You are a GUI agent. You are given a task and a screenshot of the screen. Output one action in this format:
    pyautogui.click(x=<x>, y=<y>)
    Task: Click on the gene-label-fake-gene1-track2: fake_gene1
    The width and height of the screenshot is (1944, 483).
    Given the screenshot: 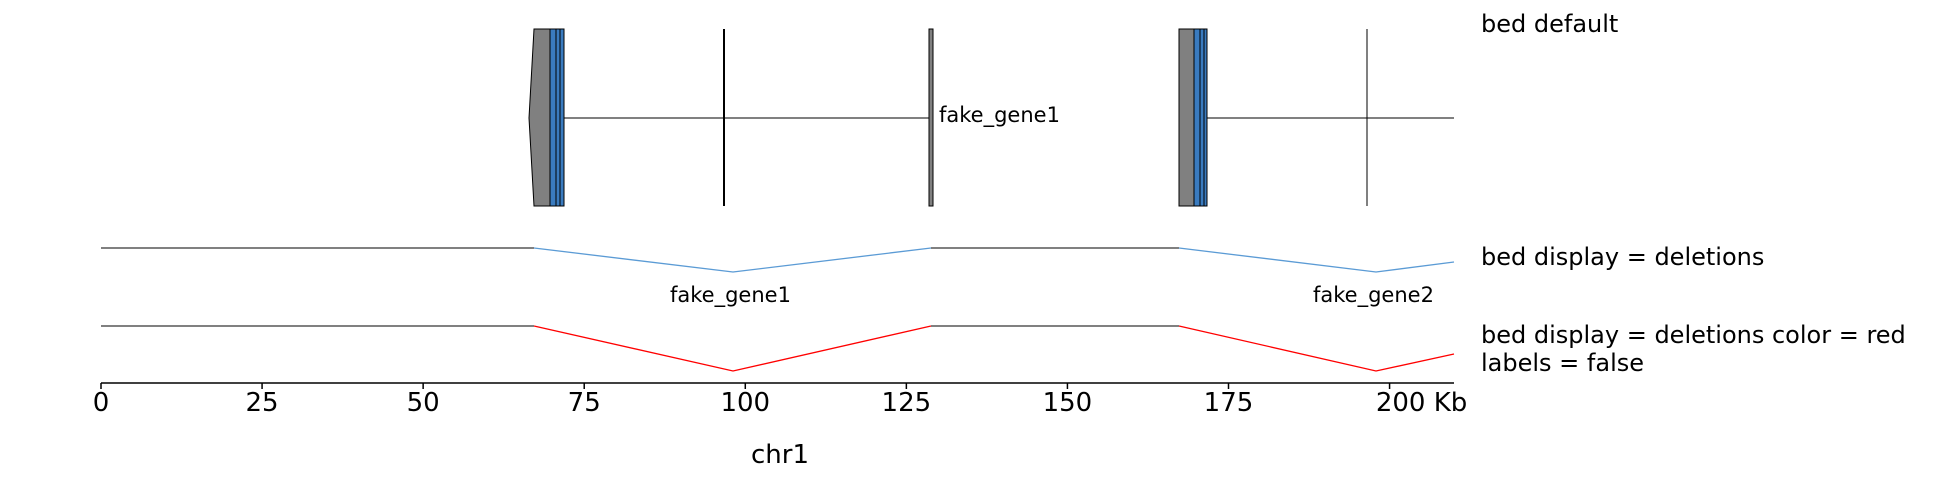 What is the action you would take?
    pyautogui.click(x=730, y=295)
    